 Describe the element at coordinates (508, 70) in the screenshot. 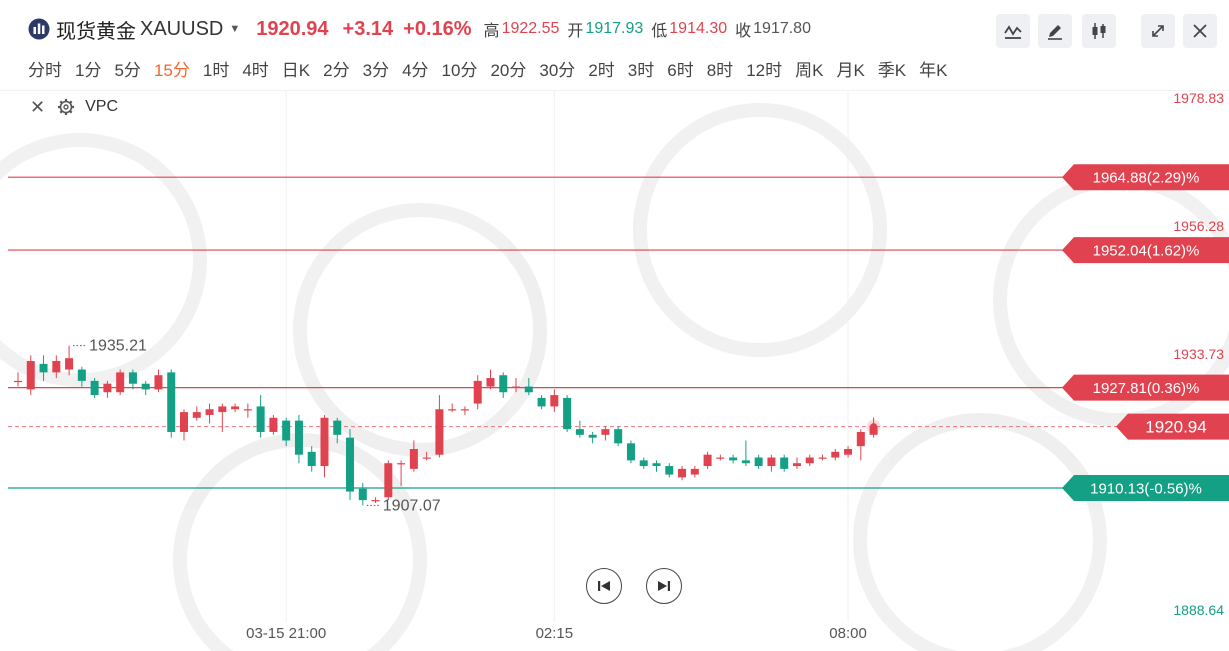

I see `timeframe-tab: 20分` at that location.